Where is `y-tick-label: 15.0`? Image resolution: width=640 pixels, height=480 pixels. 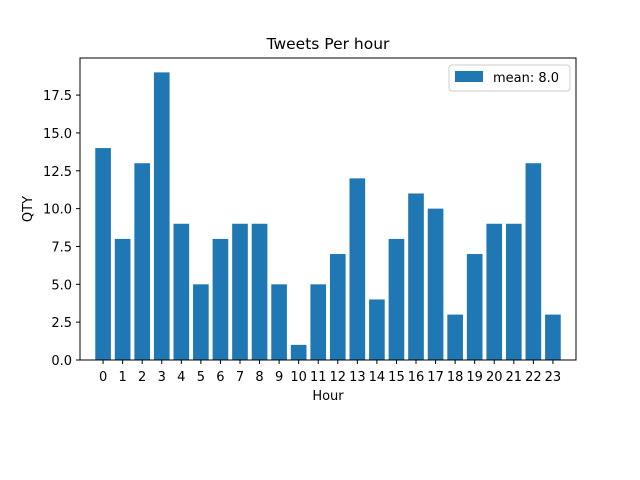
y-tick-label: 15.0 is located at coordinates (57, 134).